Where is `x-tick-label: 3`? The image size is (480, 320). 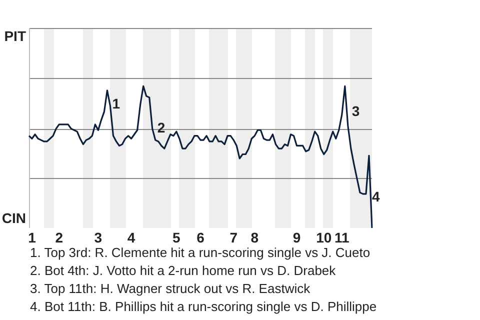
x-tick-label: 3 is located at coordinates (98, 237).